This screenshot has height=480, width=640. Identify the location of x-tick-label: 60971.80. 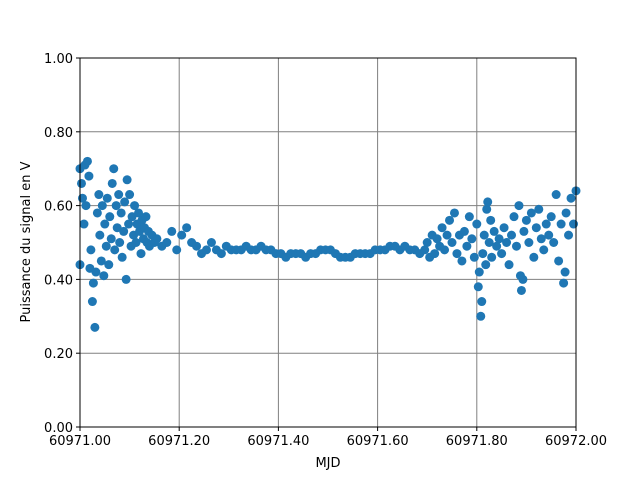
(477, 441).